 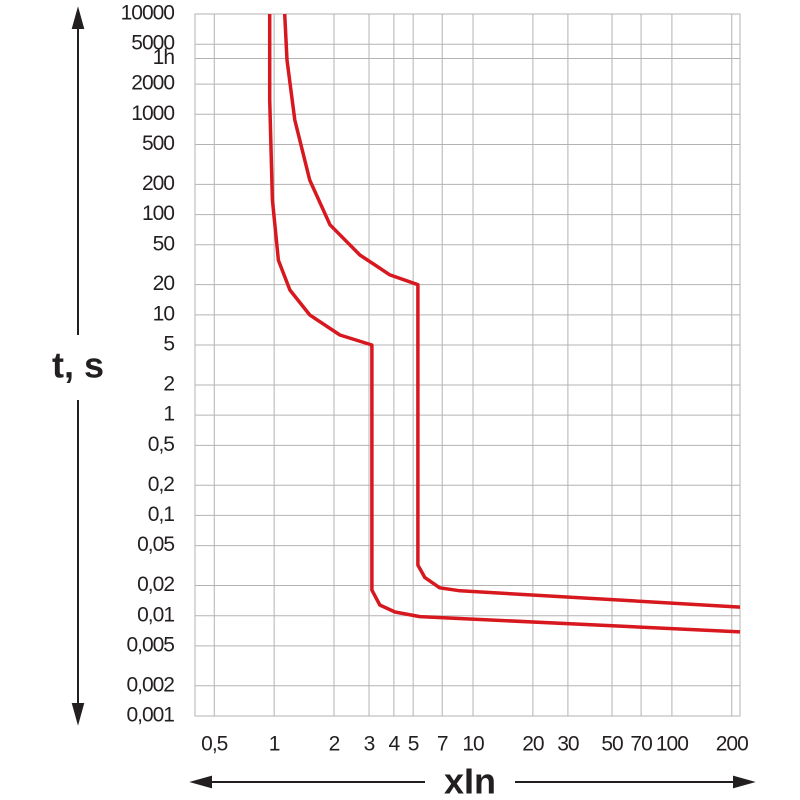 What do you see at coordinates (164, 243) in the screenshot?
I see `y-tick-label: 50` at bounding box center [164, 243].